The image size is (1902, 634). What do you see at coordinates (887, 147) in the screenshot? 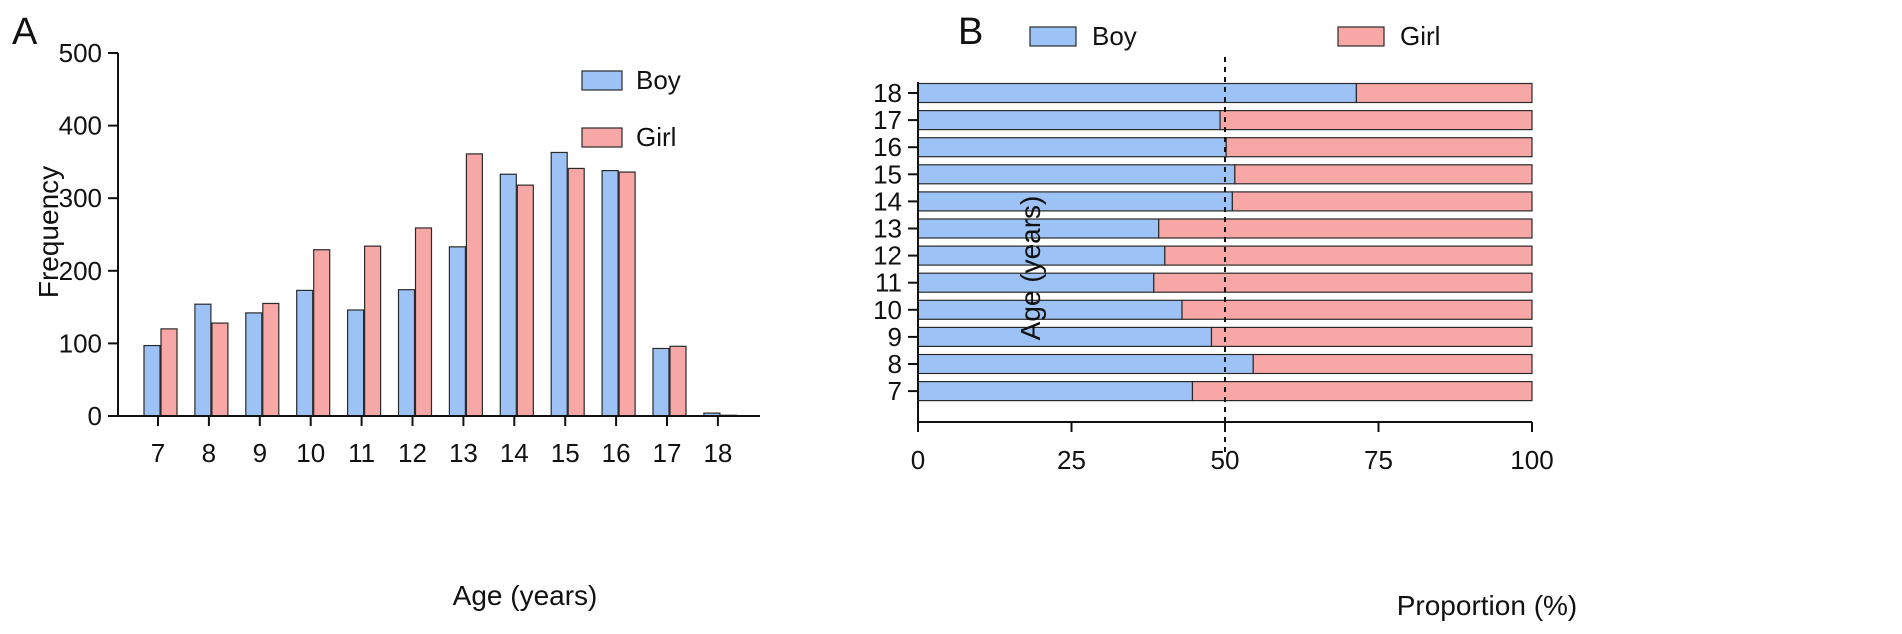
I see `y-tick-label: 16` at bounding box center [887, 147].